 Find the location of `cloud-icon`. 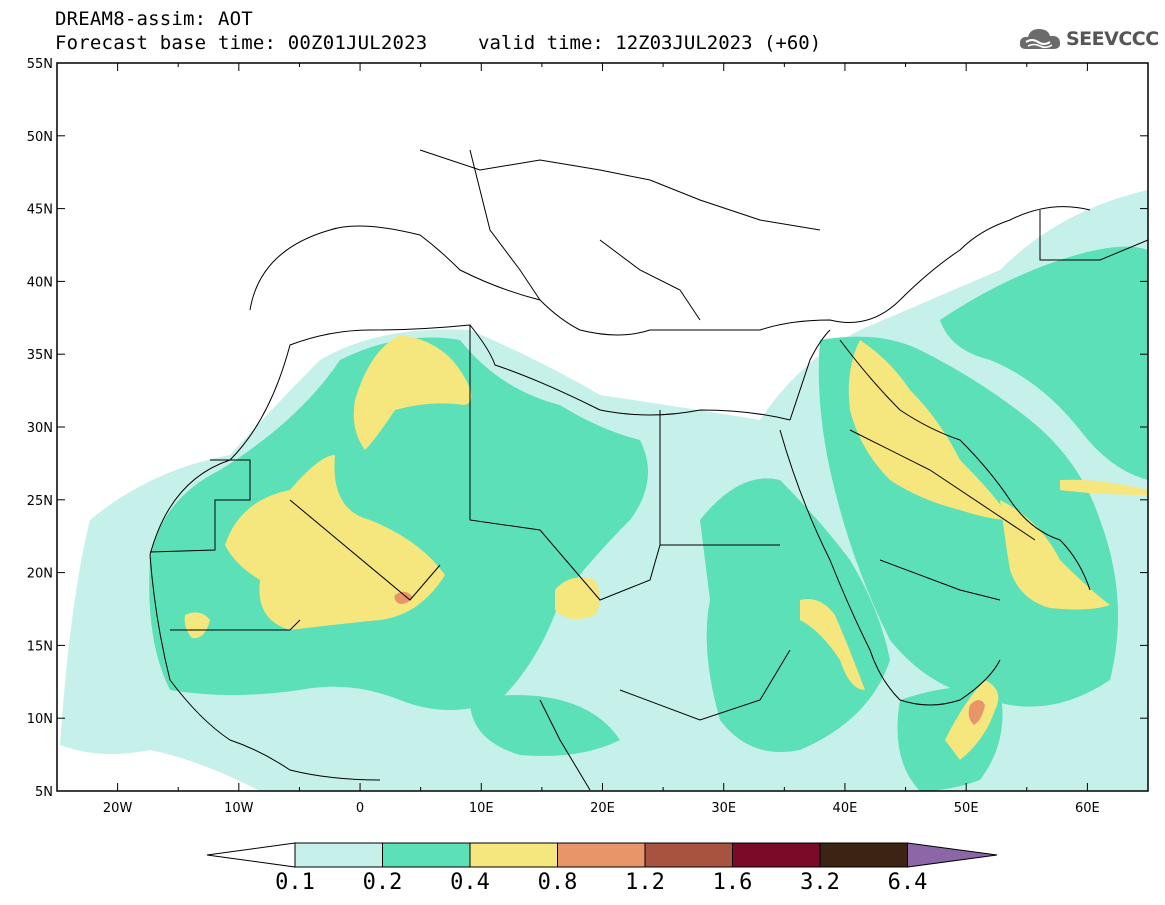

cloud-icon is located at coordinates (1040, 39).